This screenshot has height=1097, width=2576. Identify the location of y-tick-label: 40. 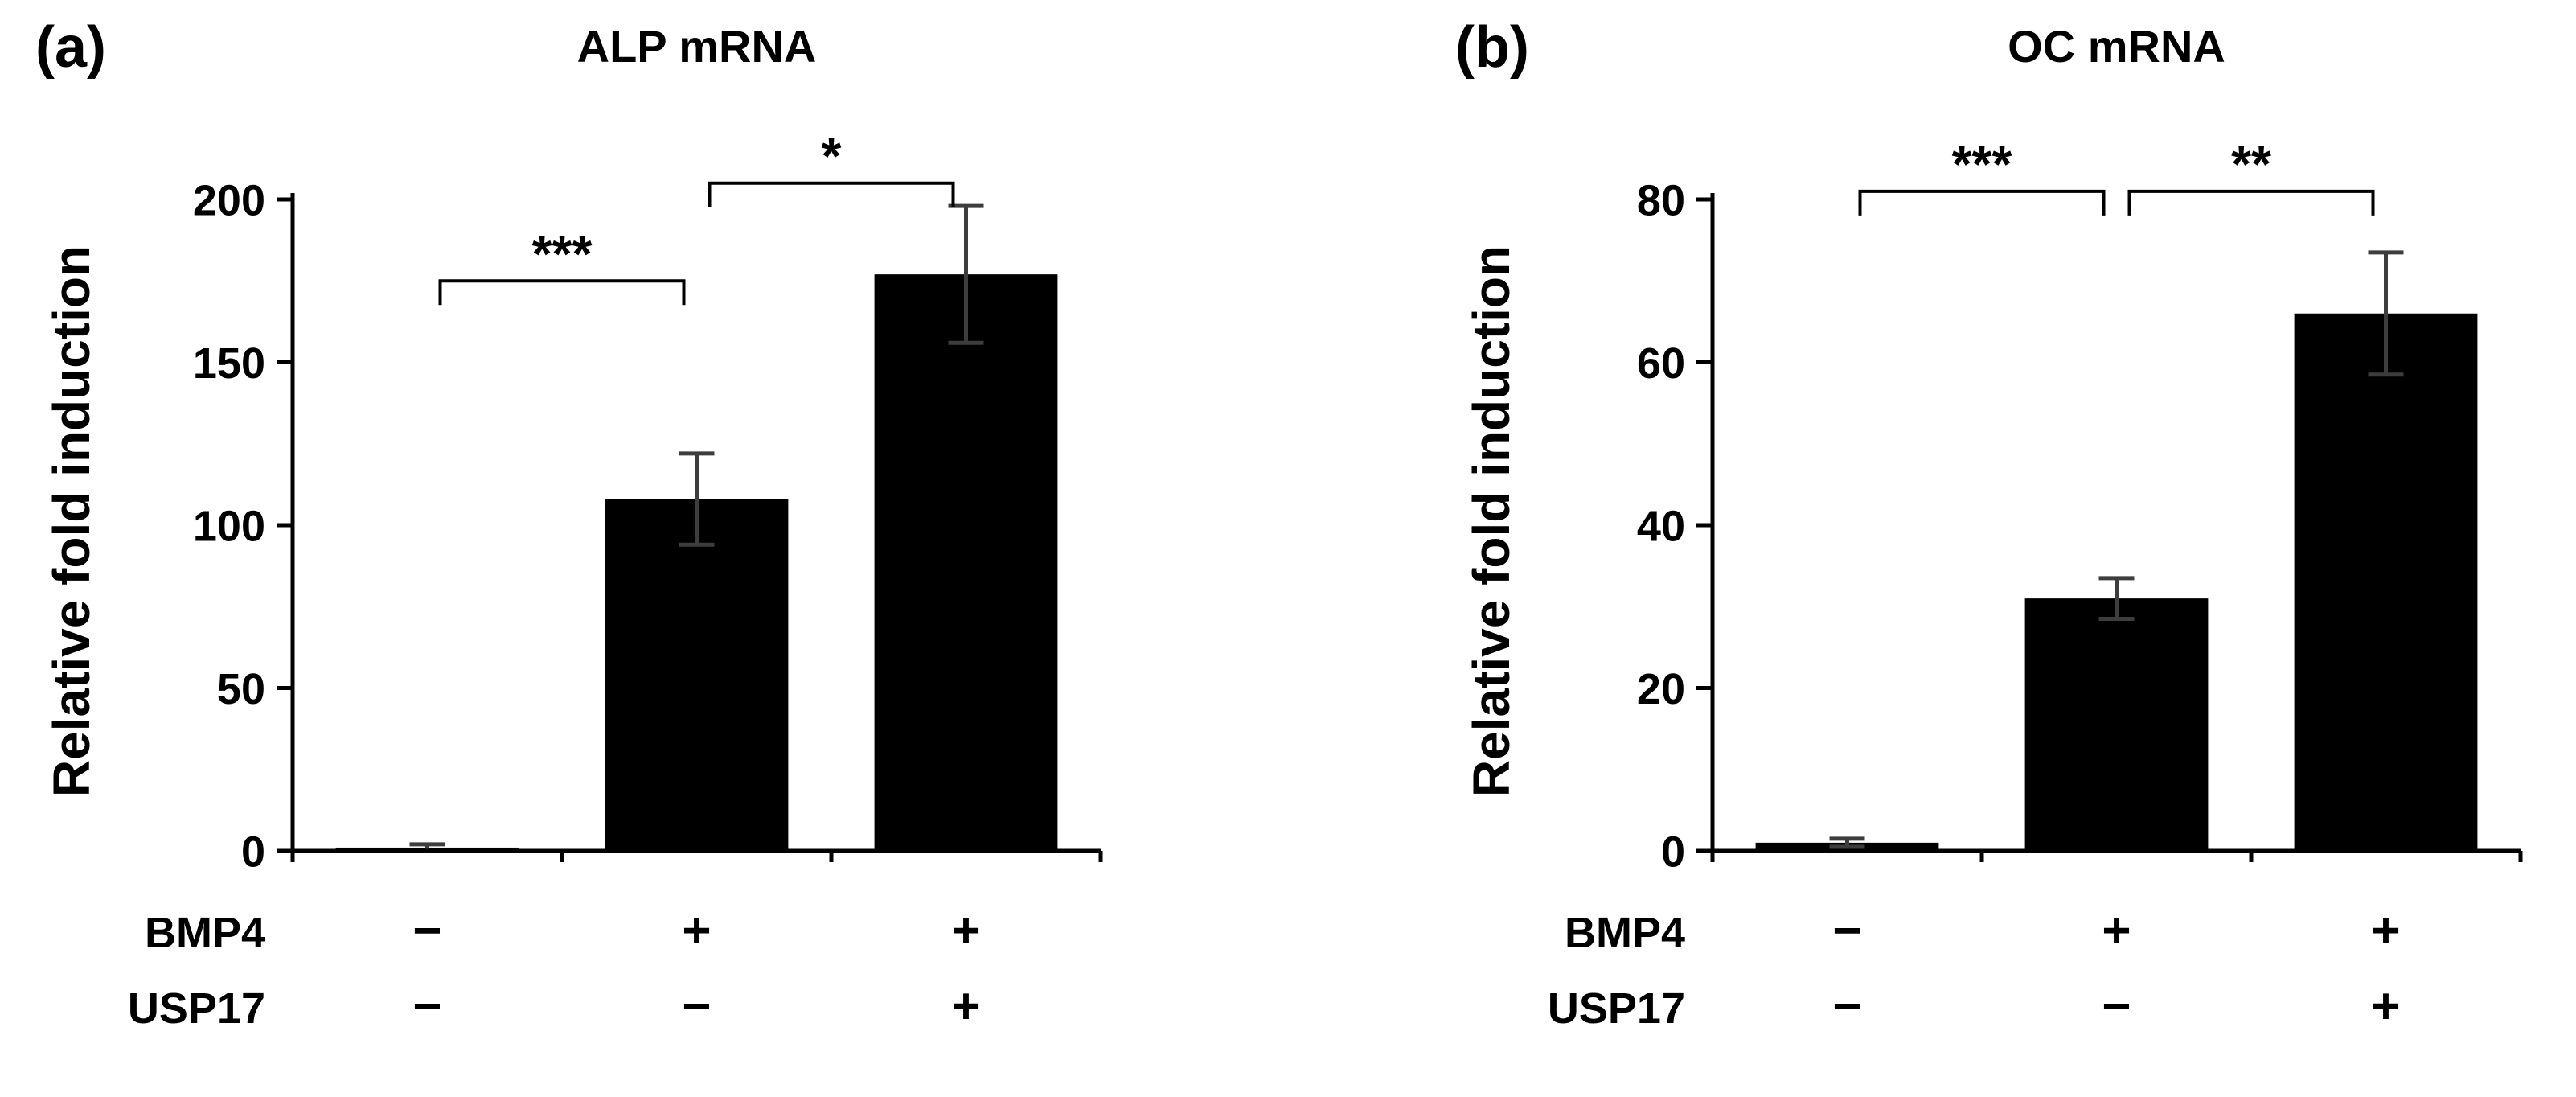
(1661, 526).